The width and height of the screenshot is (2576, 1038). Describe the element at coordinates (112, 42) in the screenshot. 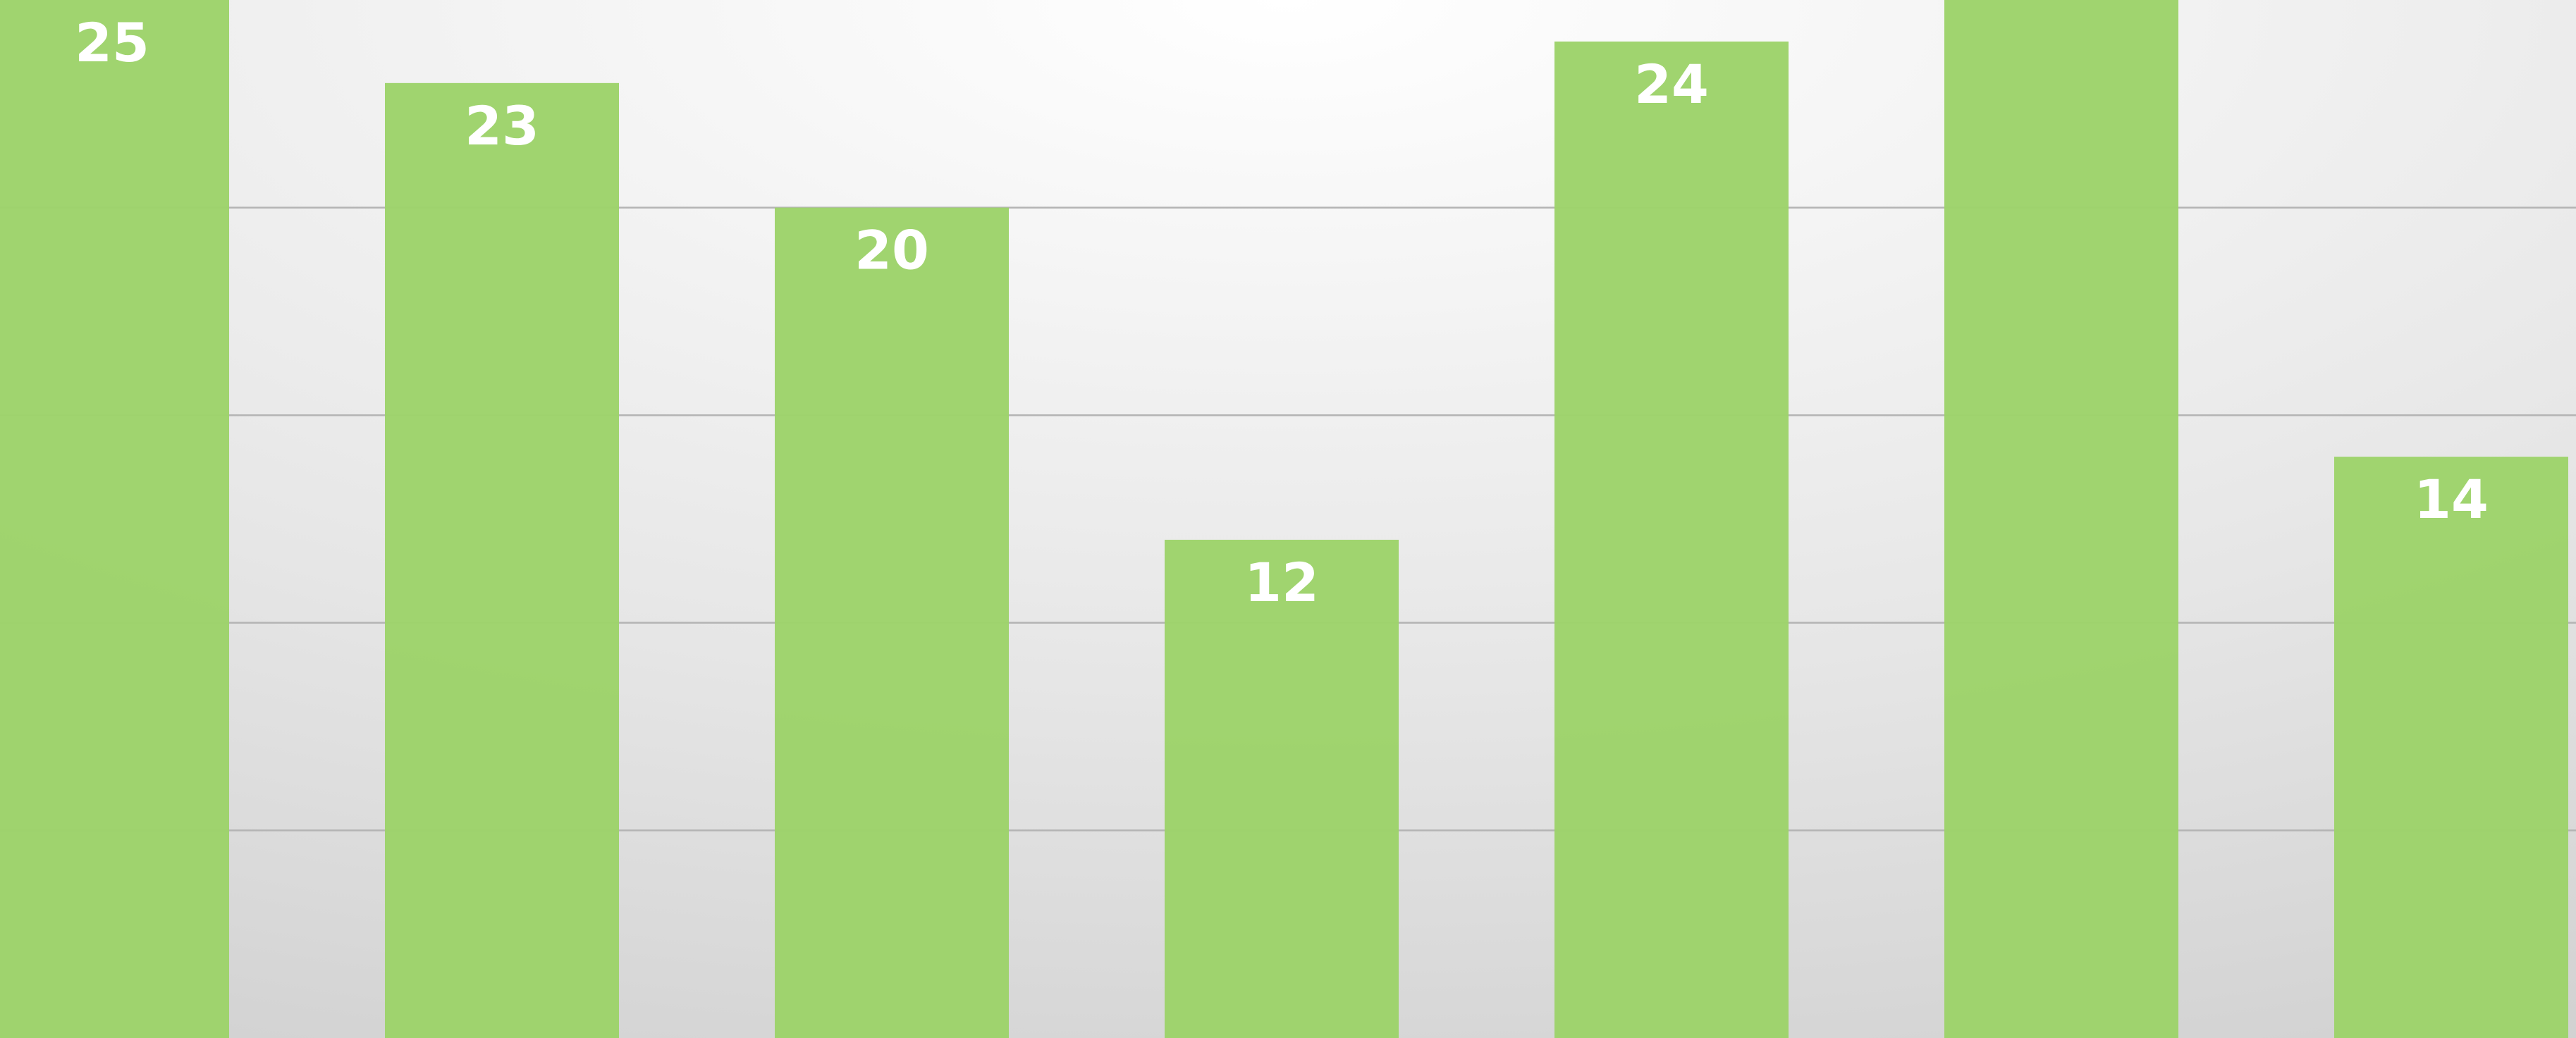

I see `data-label: 25` at that location.